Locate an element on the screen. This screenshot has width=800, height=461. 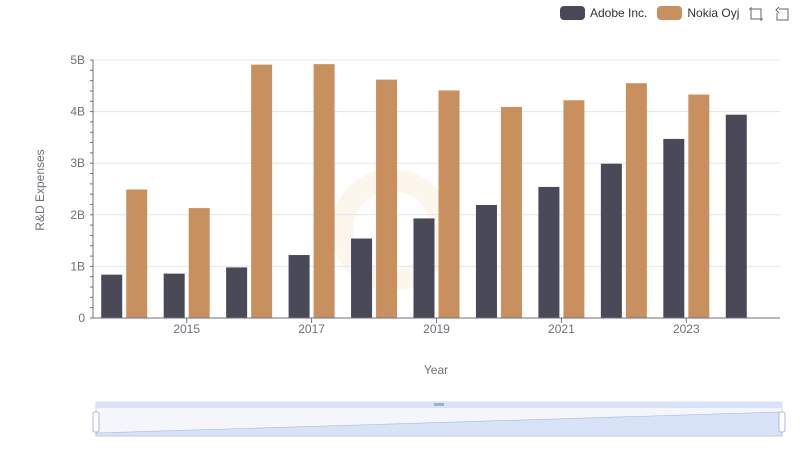
legend-label-nokia: Nokia Oyj is located at coordinates (713, 13).